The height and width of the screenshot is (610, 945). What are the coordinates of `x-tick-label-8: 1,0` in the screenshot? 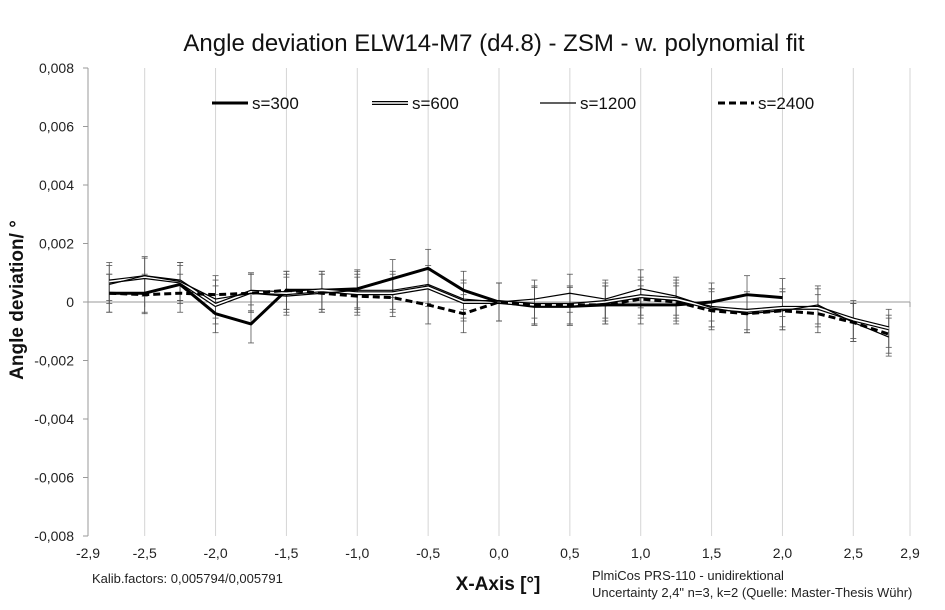 It's located at (641, 553).